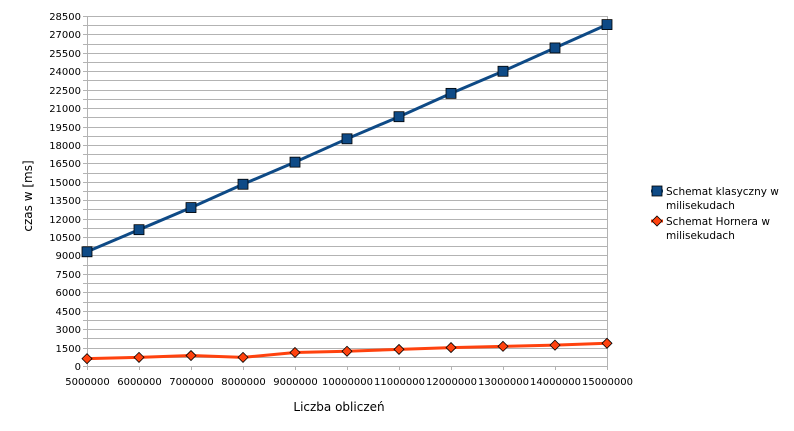 The image size is (794, 431). Describe the element at coordinates (68, 312) in the screenshot. I see `y-tick-label: 4500` at that location.